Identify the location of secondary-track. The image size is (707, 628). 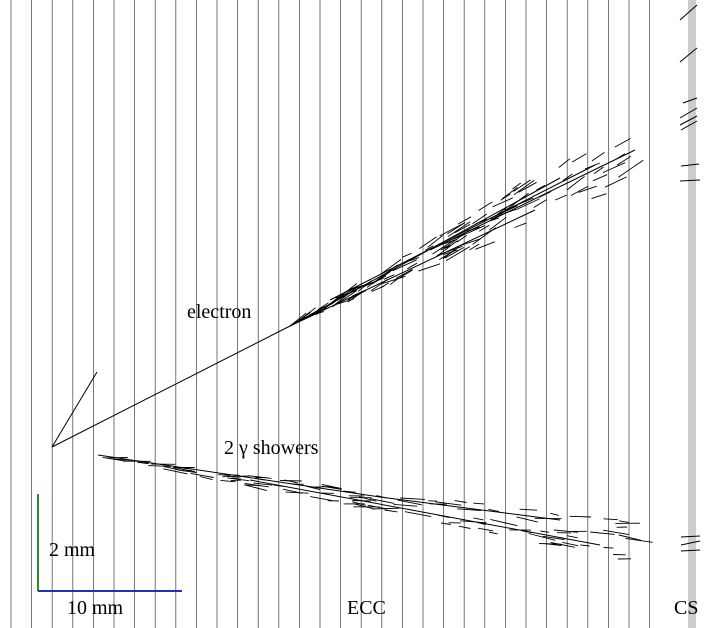
(74, 409).